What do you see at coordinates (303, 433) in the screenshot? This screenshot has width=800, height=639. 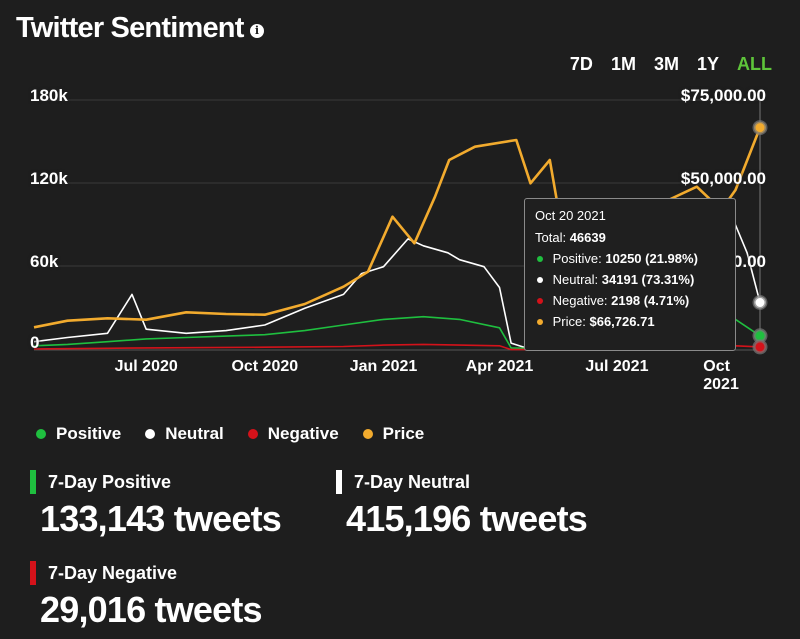 I see `legend-negative-label: Negative` at bounding box center [303, 433].